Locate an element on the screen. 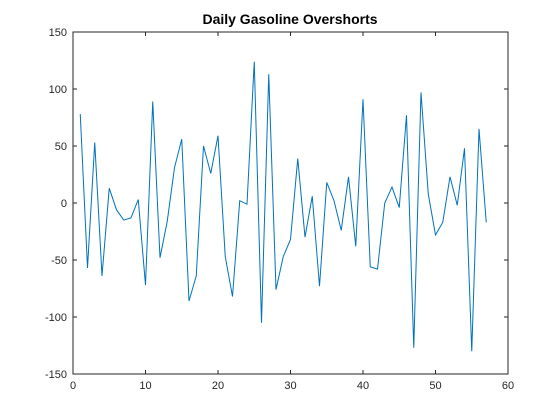 The height and width of the screenshot is (420, 560). x-tick-label: 60 is located at coordinates (508, 386).